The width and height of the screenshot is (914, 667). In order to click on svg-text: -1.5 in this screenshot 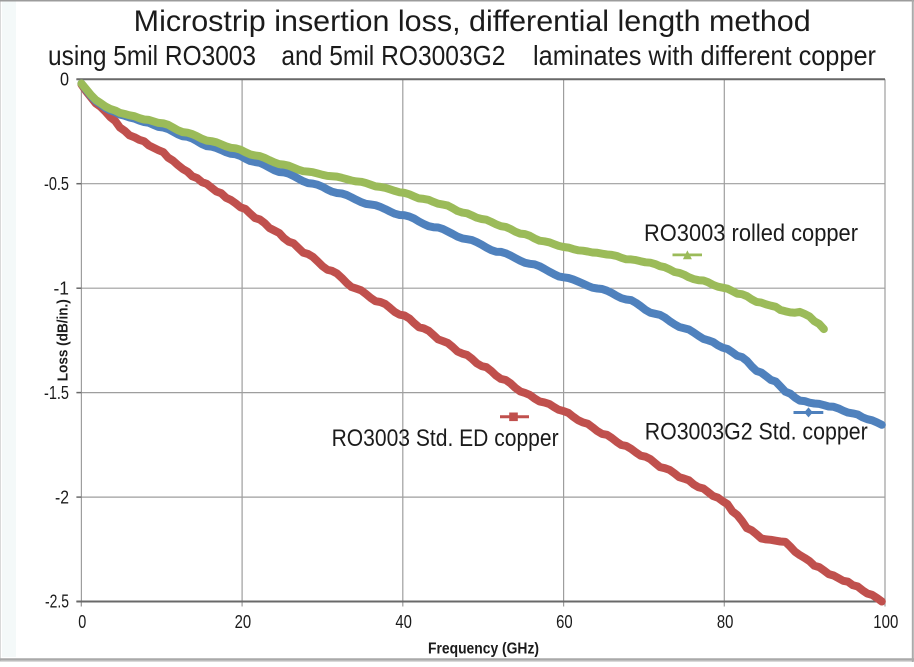, I will do `click(56, 393)`.